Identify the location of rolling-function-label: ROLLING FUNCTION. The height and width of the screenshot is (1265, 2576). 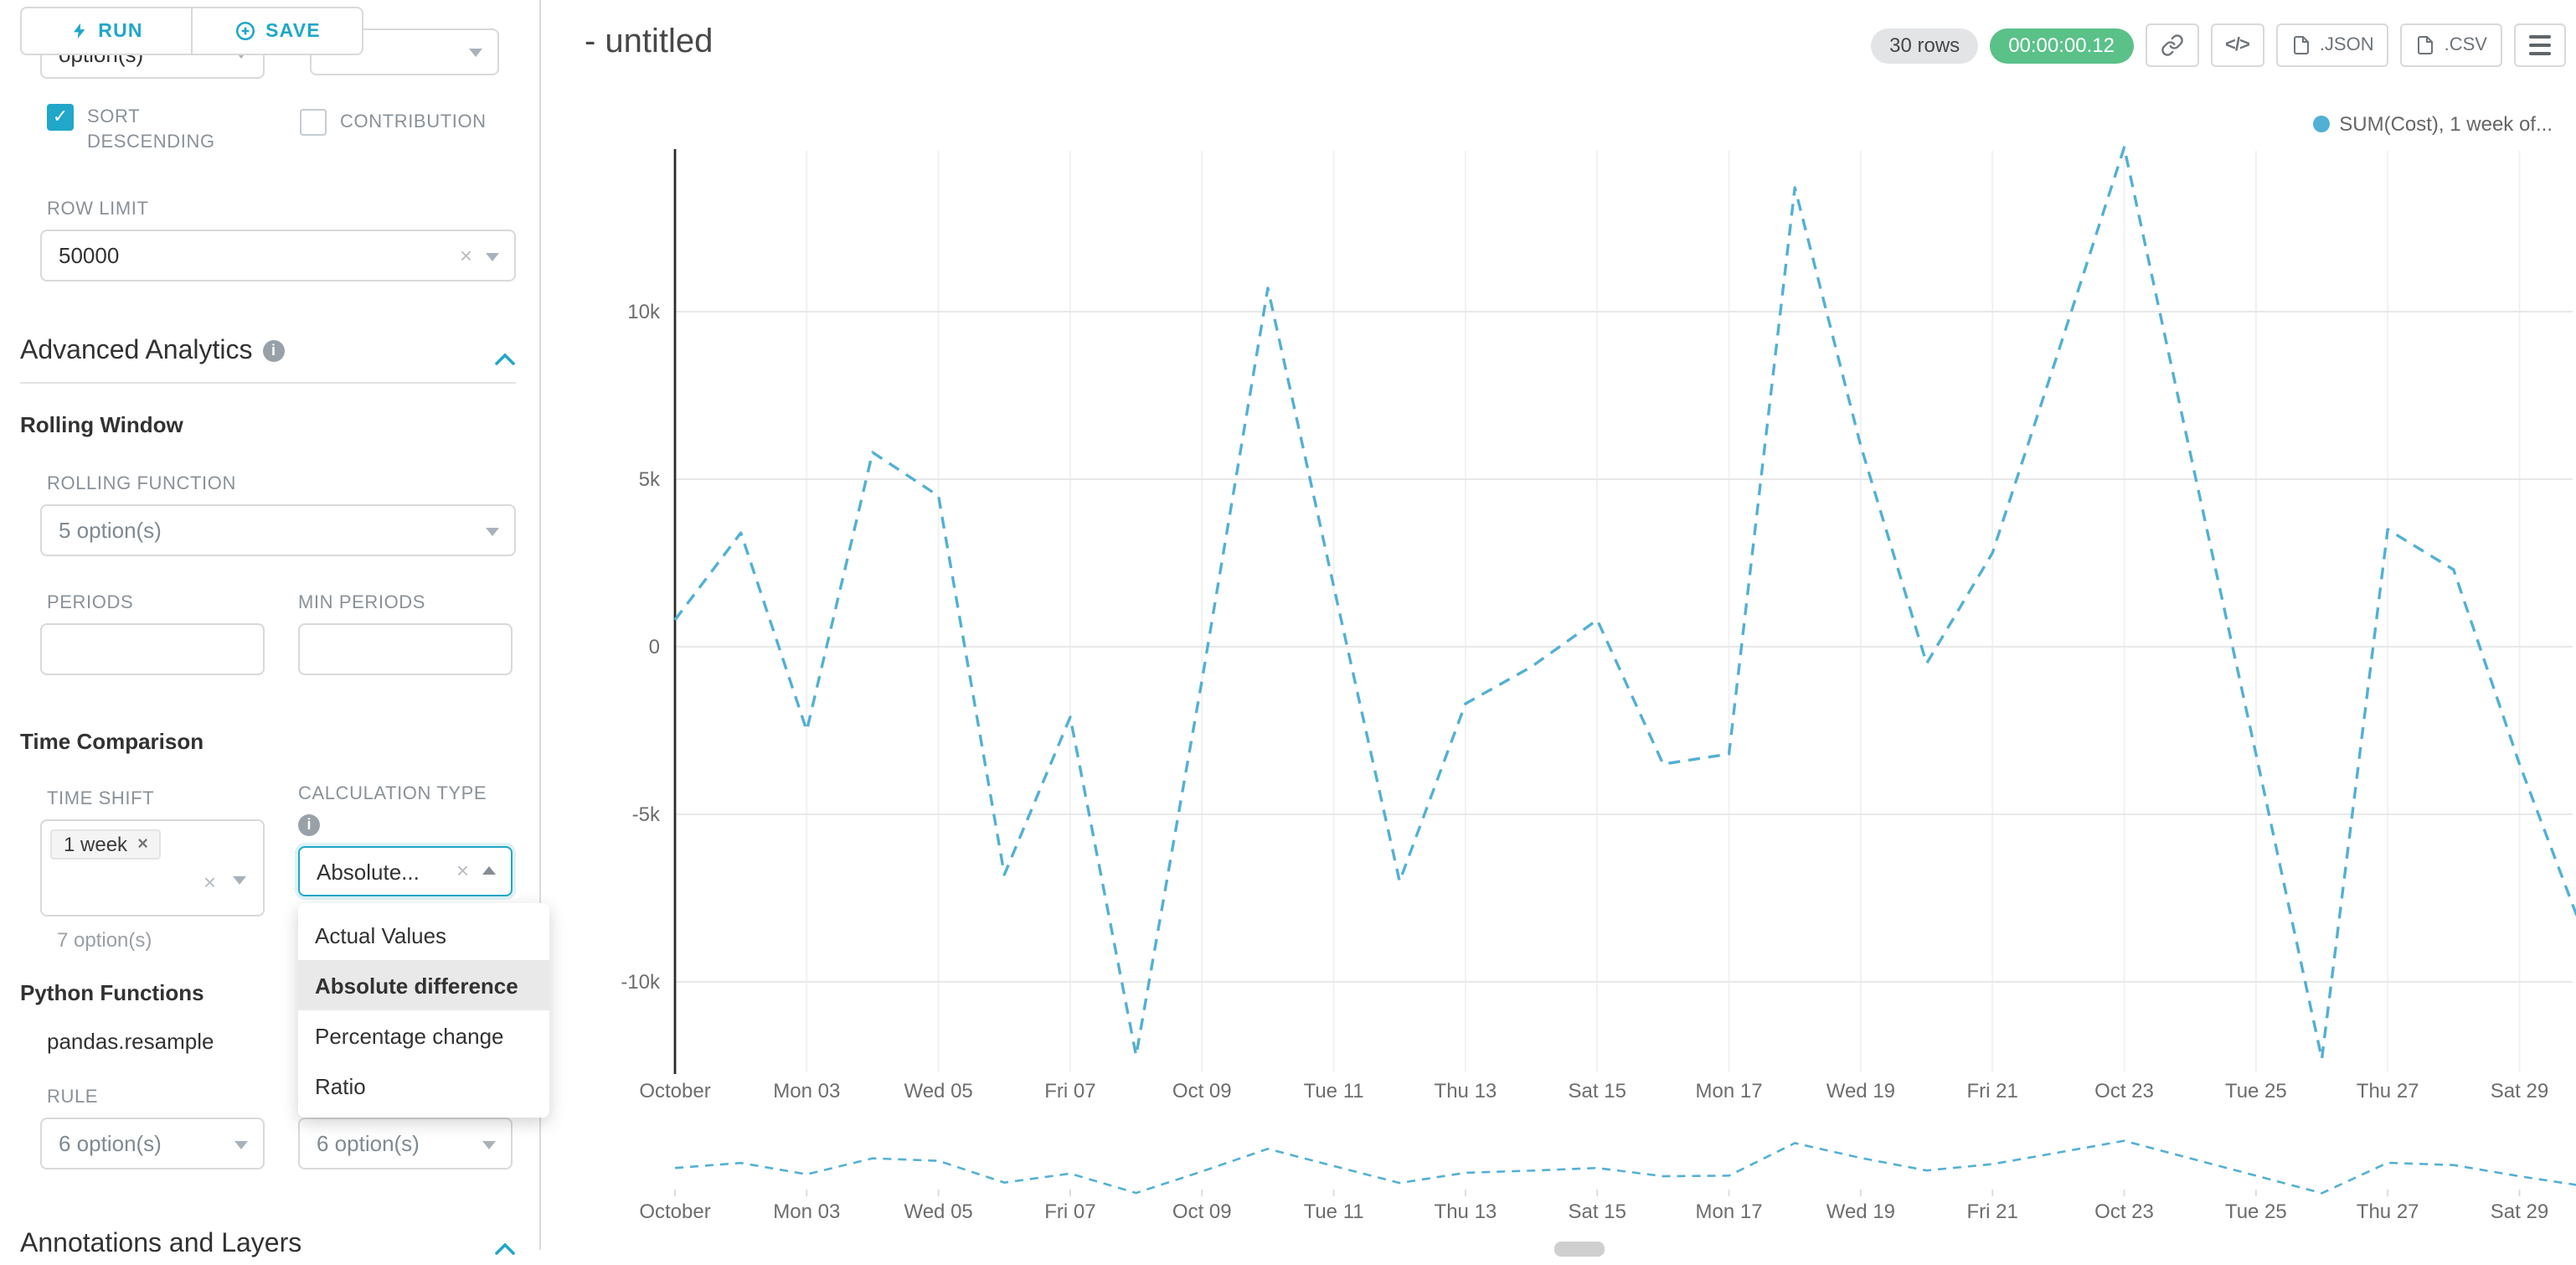
(141, 484).